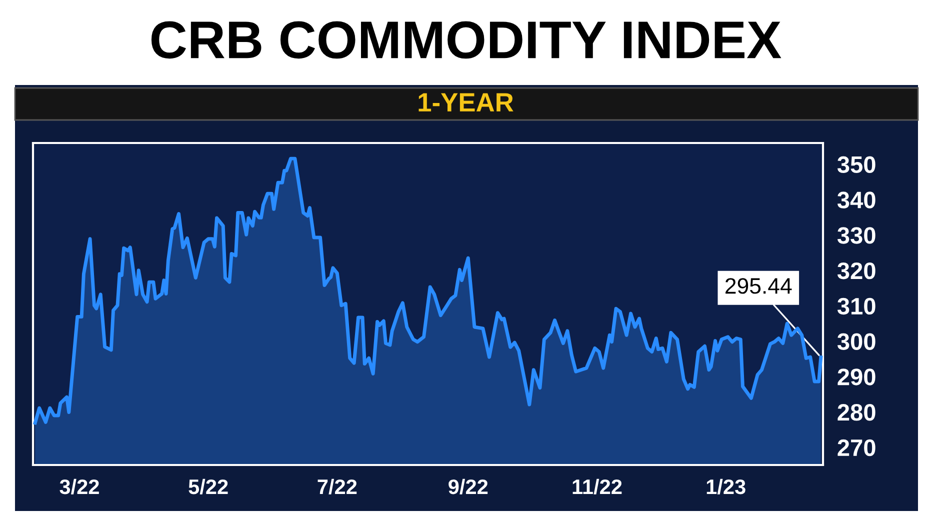 The image size is (931, 523). Describe the element at coordinates (856, 200) in the screenshot. I see `y-tick-label: 340` at that location.